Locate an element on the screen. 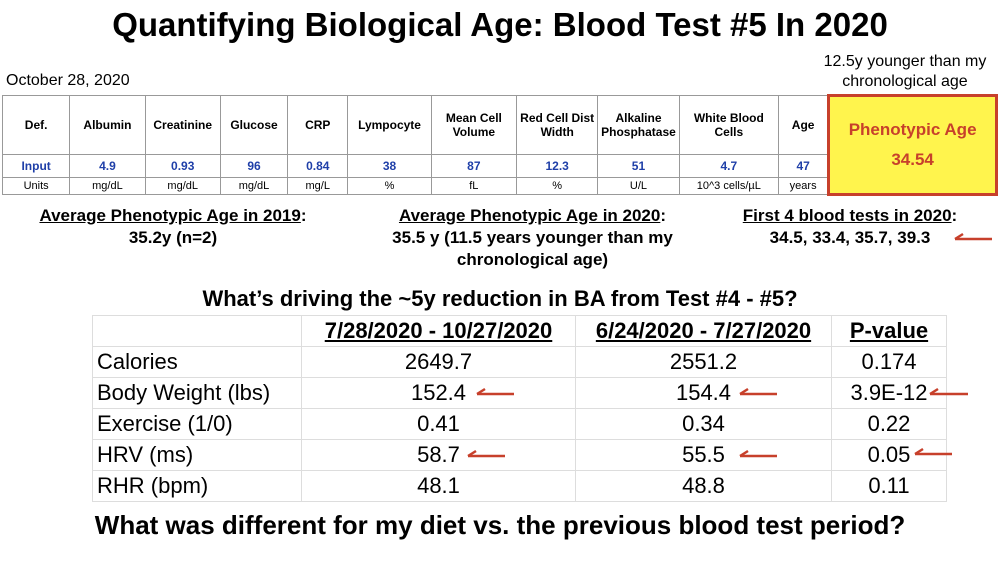 The height and width of the screenshot is (563, 1000). value-cell: 48.8 is located at coordinates (703, 486).